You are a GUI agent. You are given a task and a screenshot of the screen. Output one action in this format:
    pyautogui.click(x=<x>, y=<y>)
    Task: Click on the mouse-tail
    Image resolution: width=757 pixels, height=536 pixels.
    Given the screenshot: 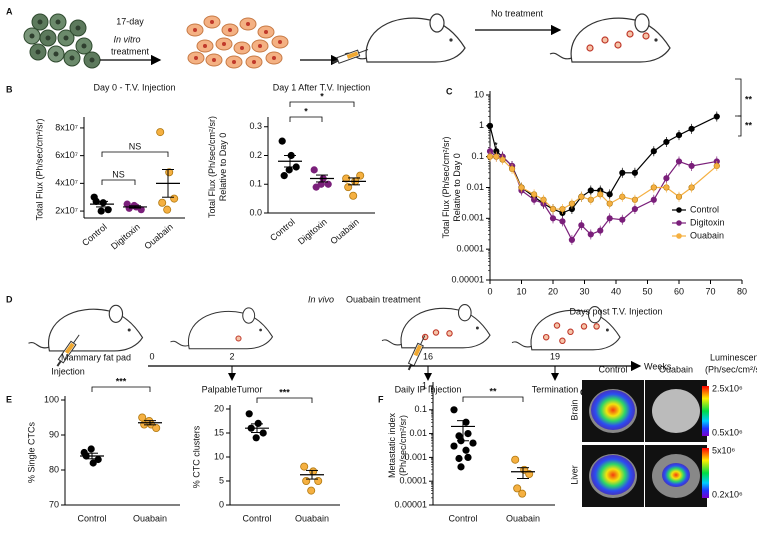 What is the action you would take?
    pyautogui.click(x=391, y=342)
    